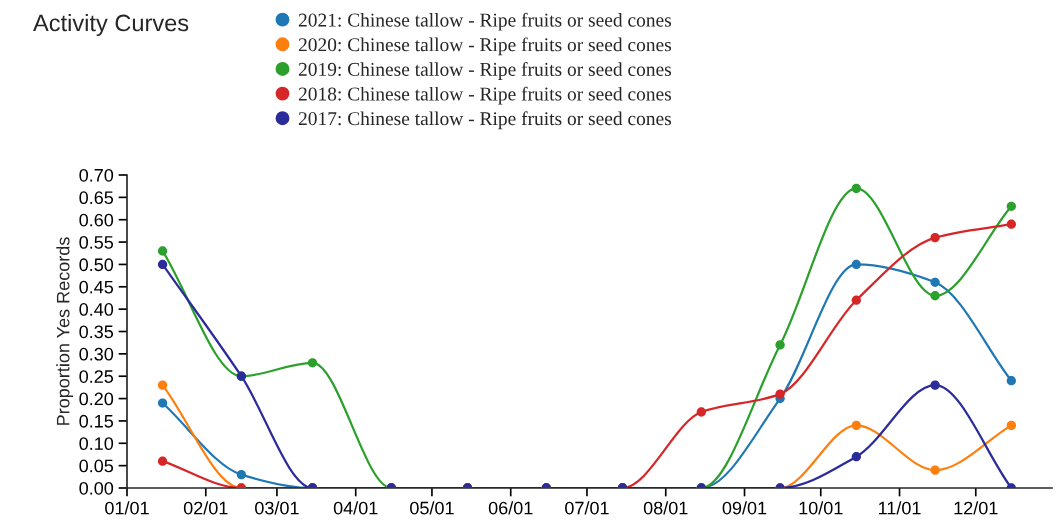  Describe the element at coordinates (665, 508) in the screenshot. I see `x-tick-label: 08/01` at that location.